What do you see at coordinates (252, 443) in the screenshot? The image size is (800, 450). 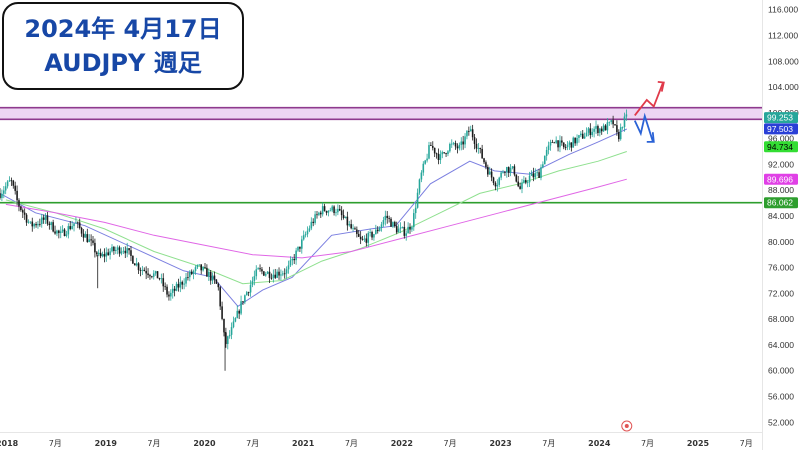 I see `x-tick-label: 7月` at bounding box center [252, 443].